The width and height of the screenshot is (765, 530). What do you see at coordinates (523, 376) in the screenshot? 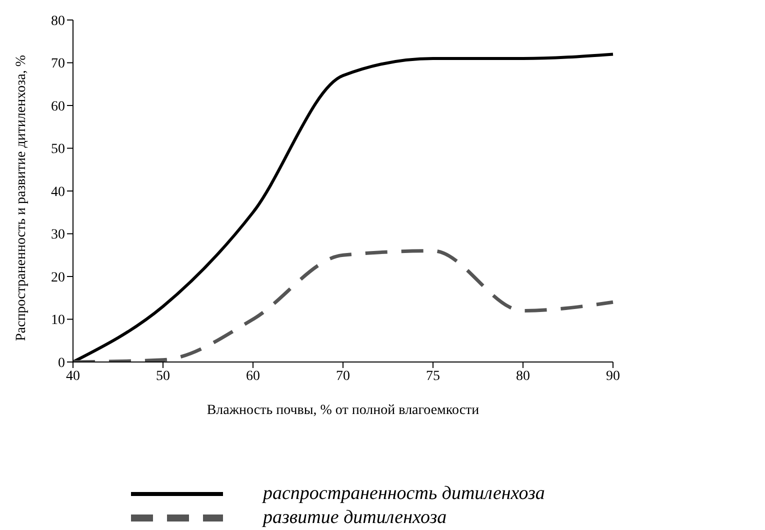
I see `x-tick-label: 80` at bounding box center [523, 376].